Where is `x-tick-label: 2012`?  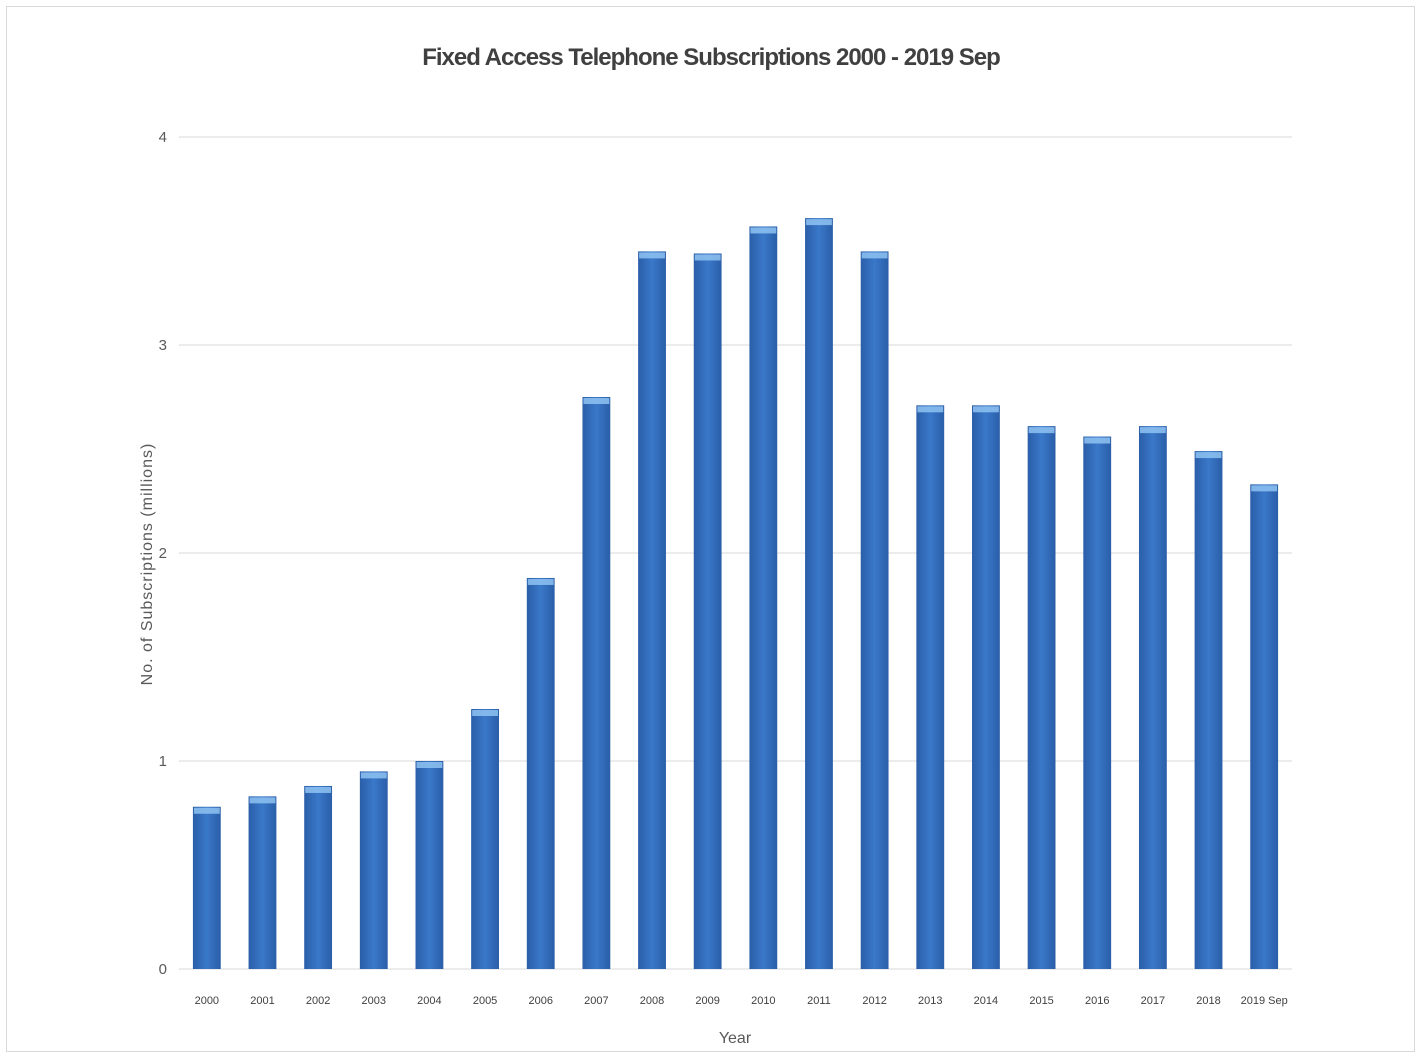
x-tick-label: 2012 is located at coordinates (874, 1001).